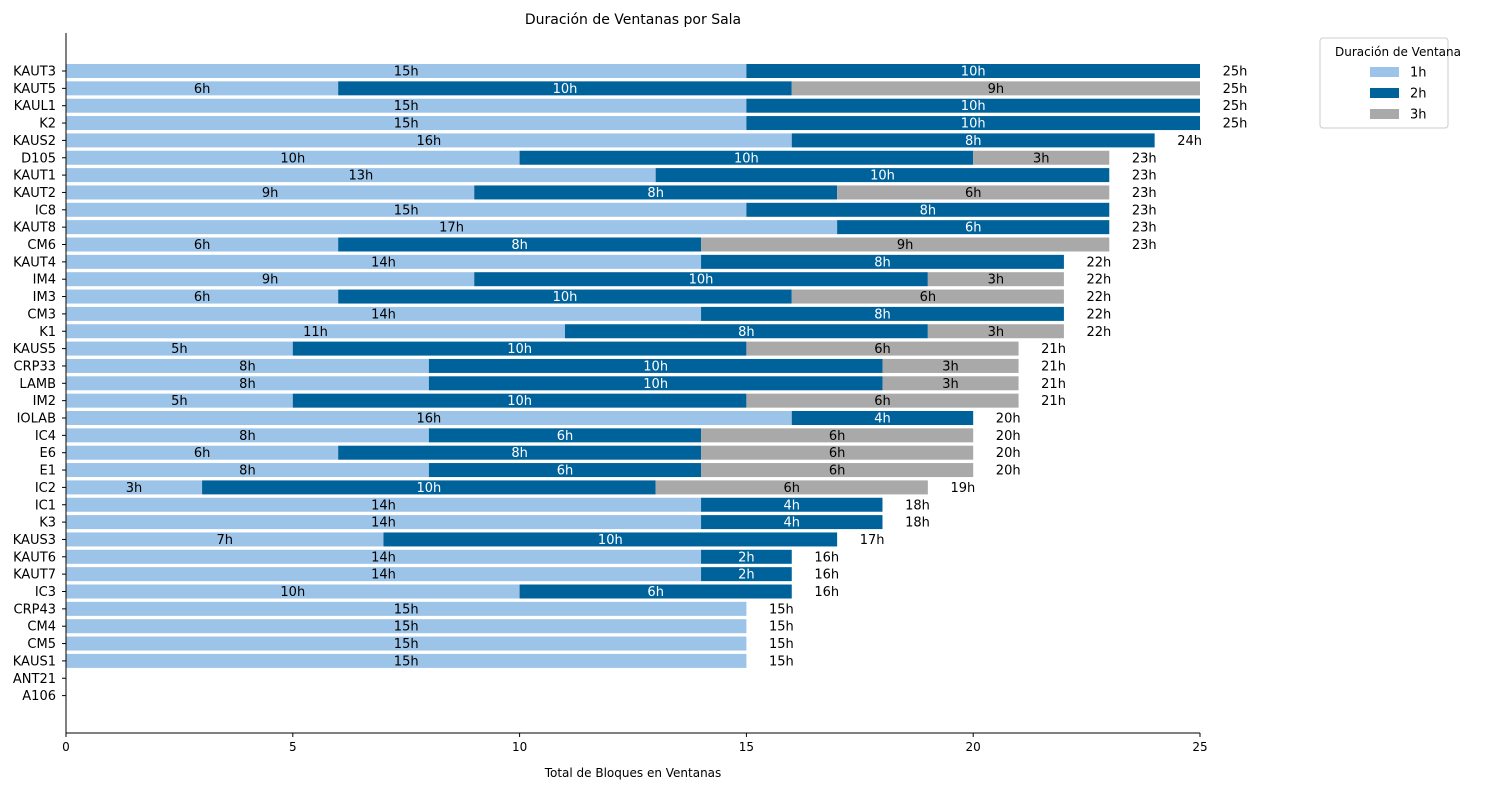 The width and height of the screenshot is (1487, 794). I want to click on bar-3h-IM4, so click(995, 279).